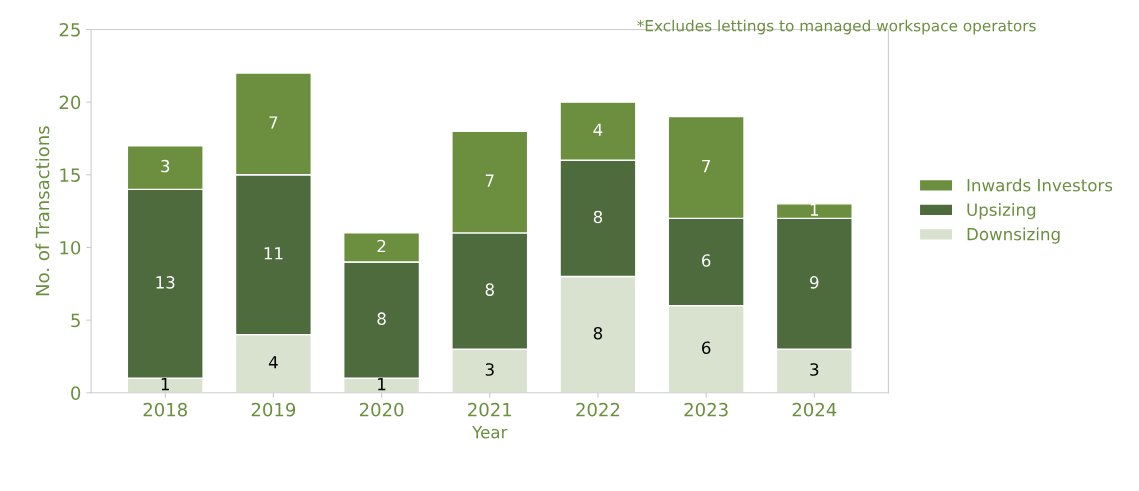 The image size is (1139, 491). What do you see at coordinates (1001, 211) in the screenshot?
I see `legend-label: Upsizing` at bounding box center [1001, 211].